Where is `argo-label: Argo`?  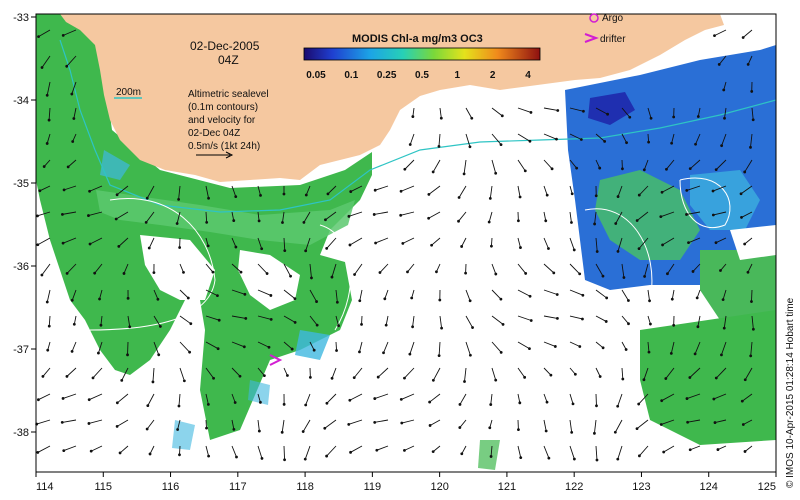 argo-label: Argo is located at coordinates (613, 18).